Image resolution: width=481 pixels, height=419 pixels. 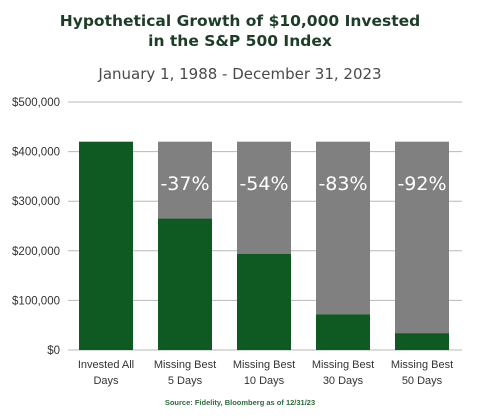 I want to click on chart-title-line-2: in the S&P 500 Index, so click(x=240, y=41).